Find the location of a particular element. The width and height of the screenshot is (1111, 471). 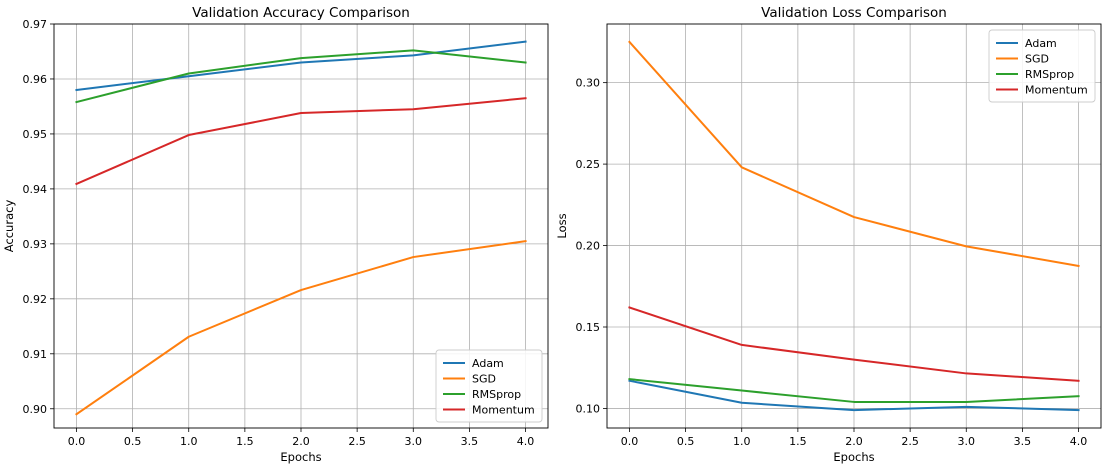

y-tick-label: 0.90 is located at coordinates (35, 409).